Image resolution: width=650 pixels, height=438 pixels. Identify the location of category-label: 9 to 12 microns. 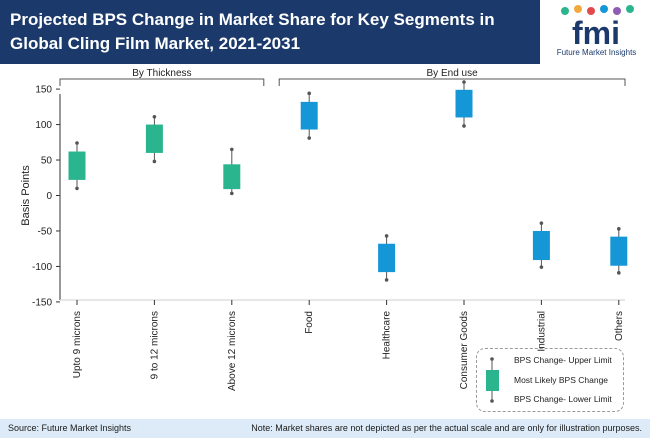
(154, 345).